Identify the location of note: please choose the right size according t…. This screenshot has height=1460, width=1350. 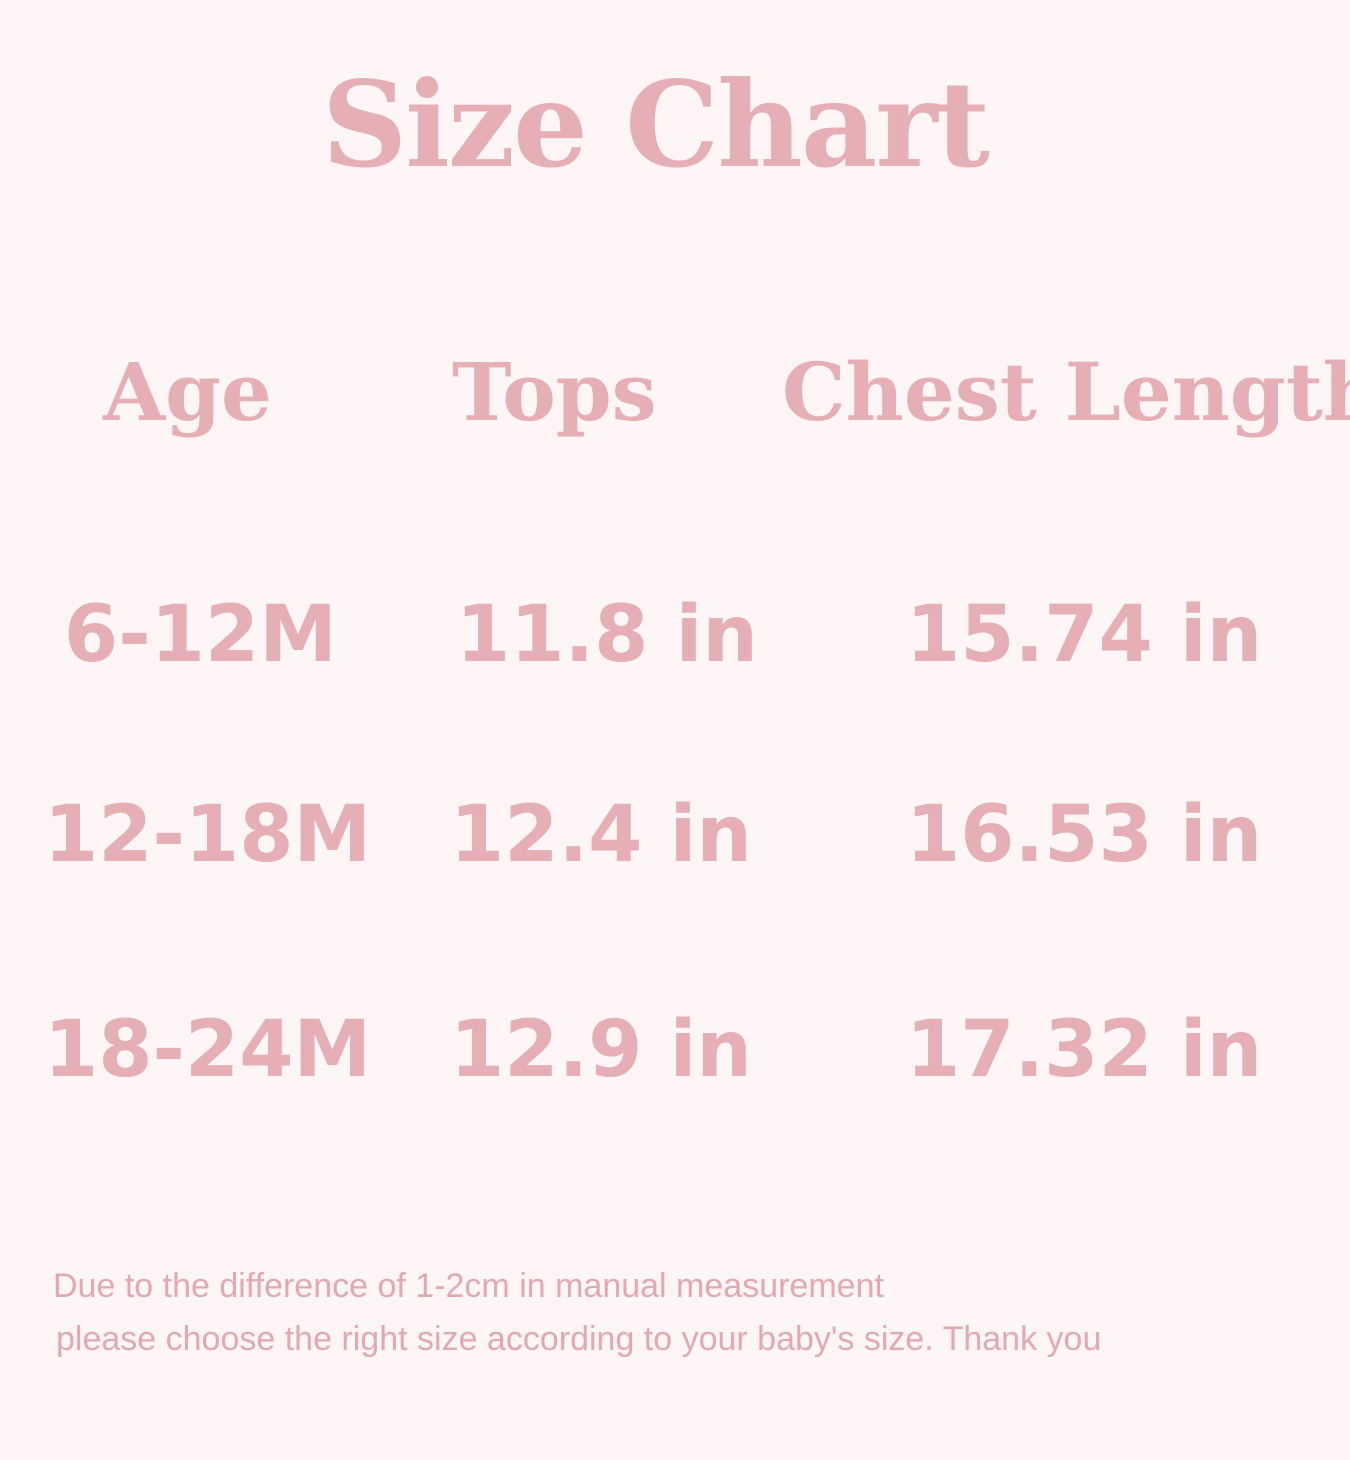
(579, 1339).